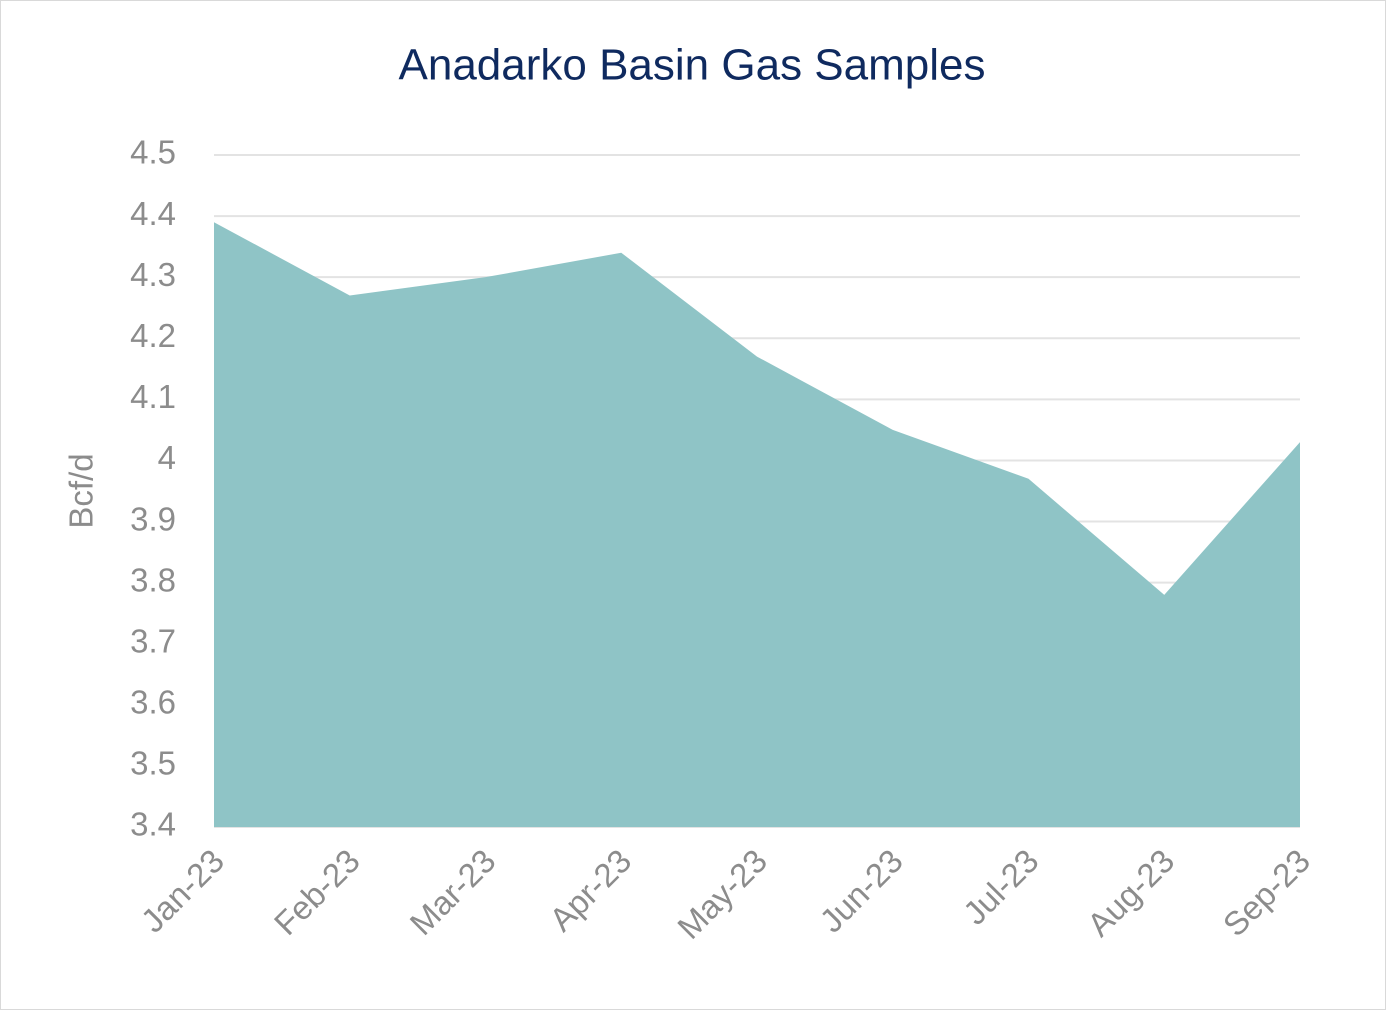 The height and width of the screenshot is (1010, 1386). I want to click on y-tick-label: 4, so click(167, 457).